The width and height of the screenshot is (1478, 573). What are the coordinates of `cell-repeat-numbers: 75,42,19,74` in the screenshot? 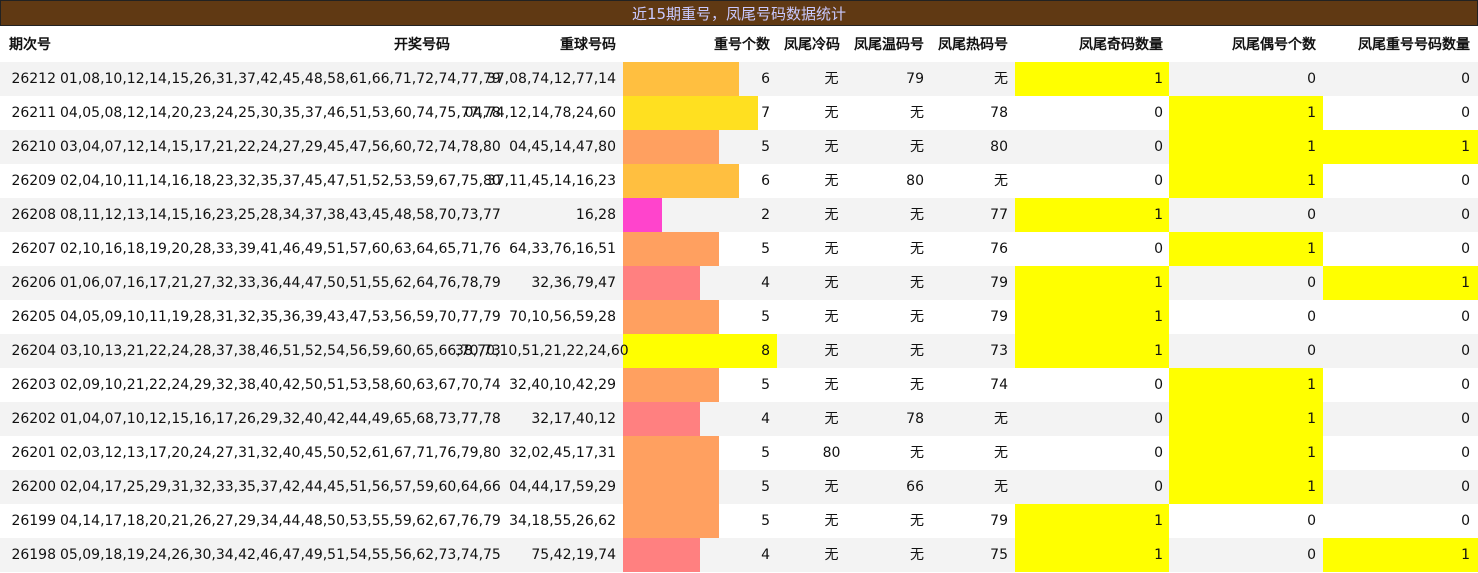 It's located at (573, 555).